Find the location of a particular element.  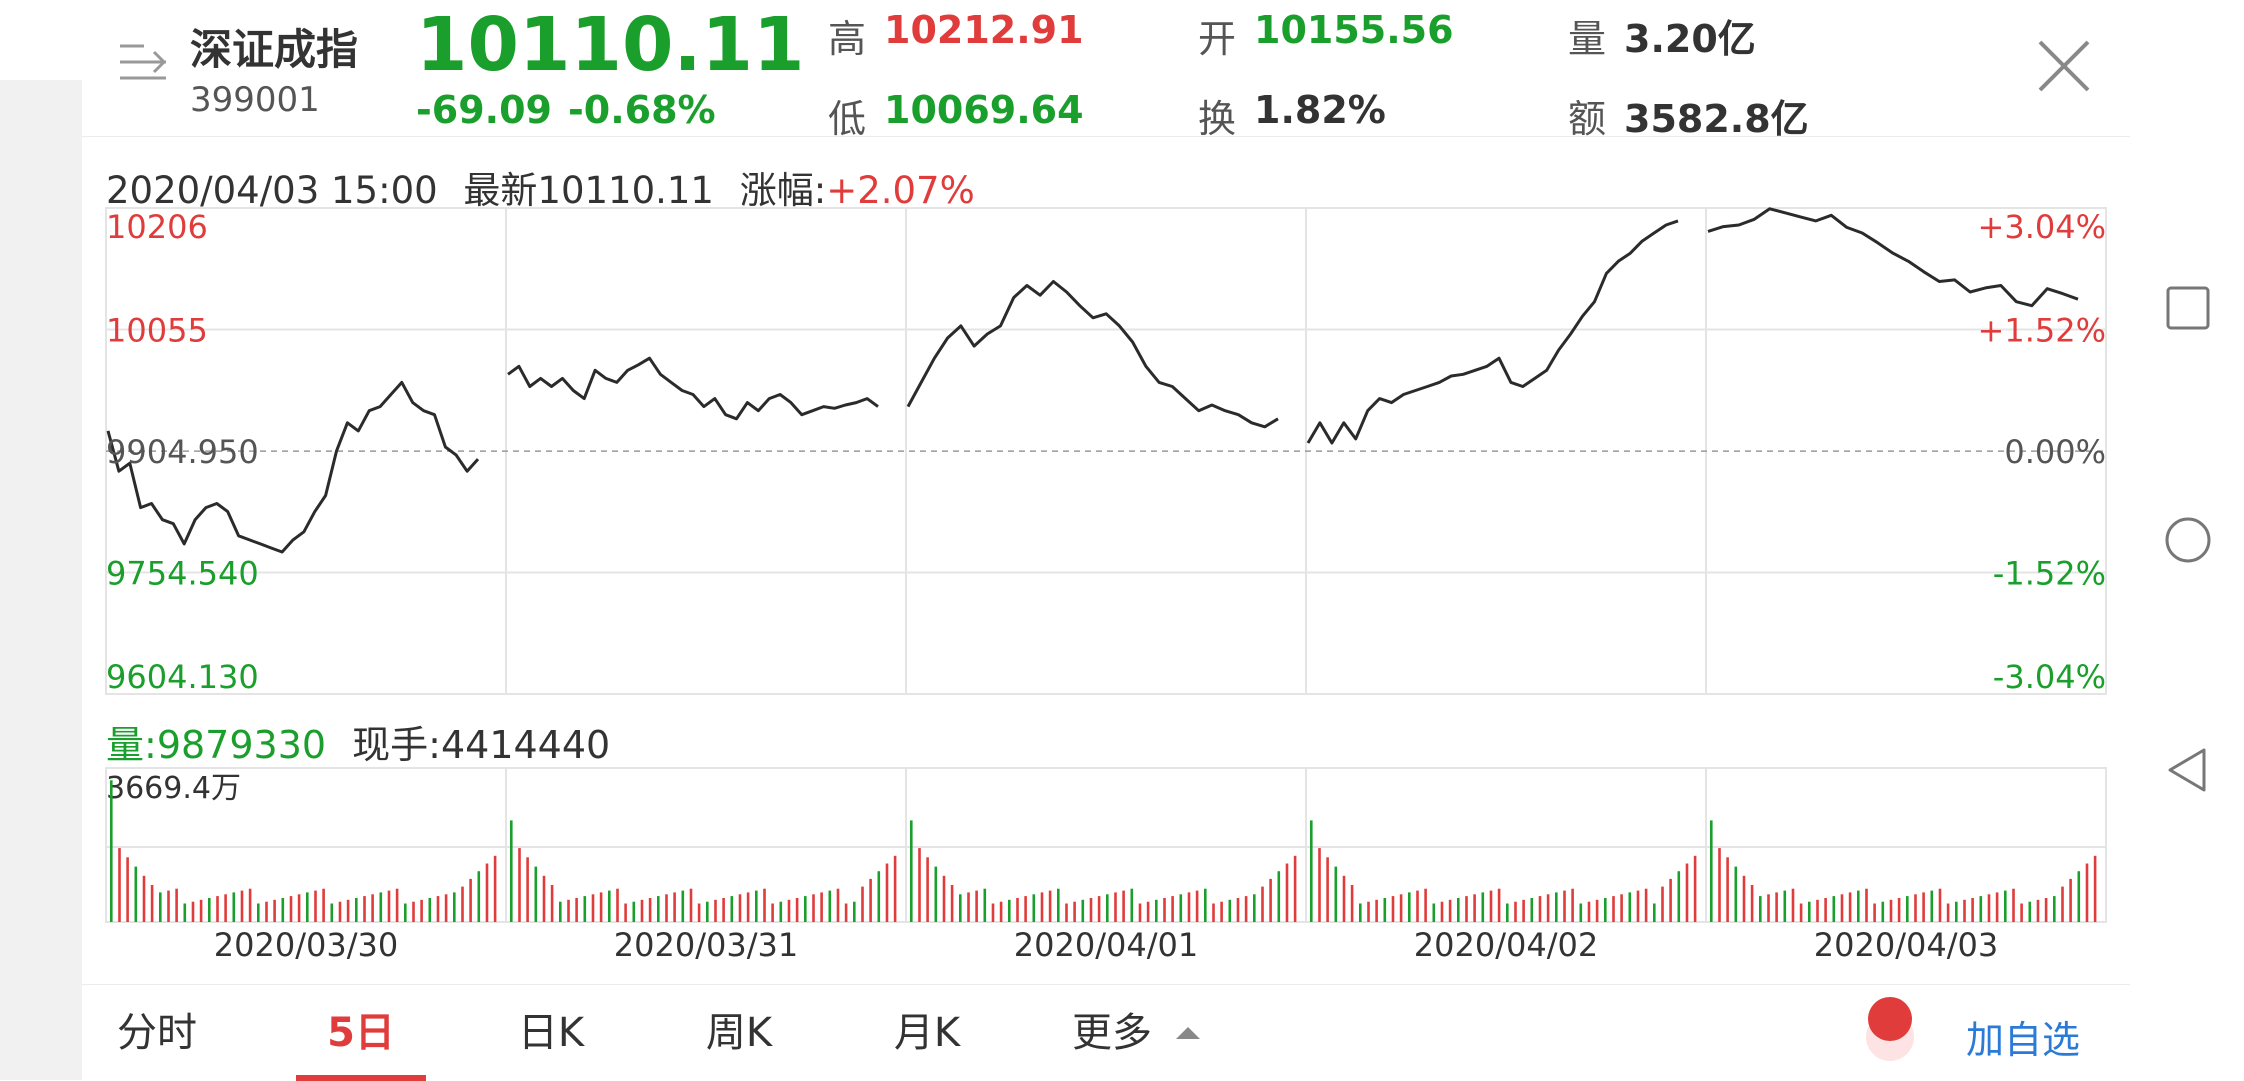

hand-label: 现手: is located at coordinates (396, 745).